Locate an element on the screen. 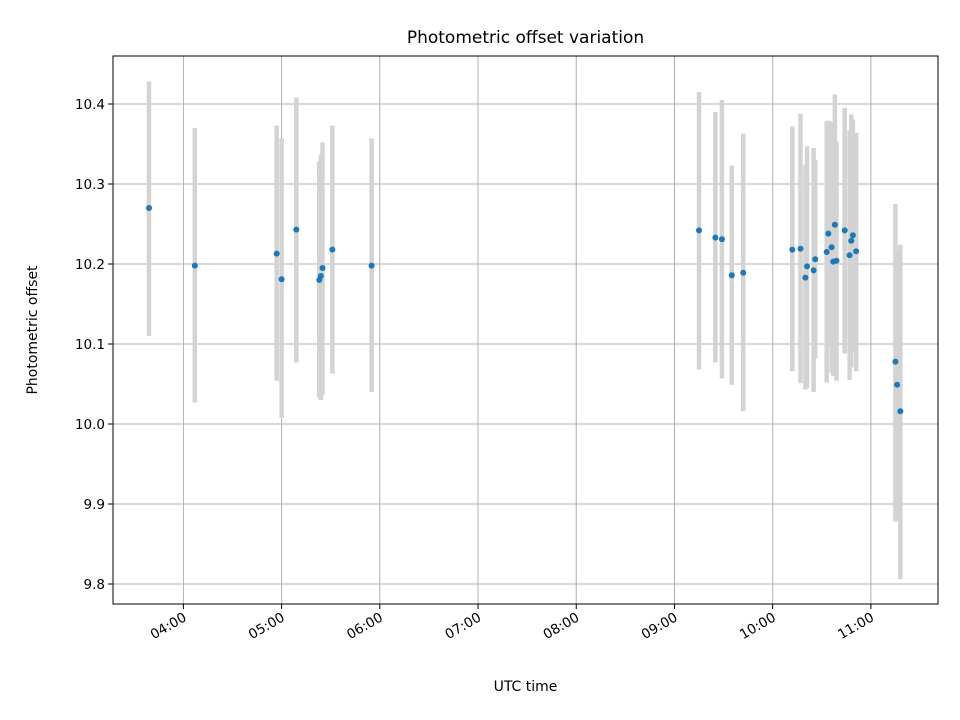 The width and height of the screenshot is (960, 720). y-tick-label: 9.9 is located at coordinates (94, 505).